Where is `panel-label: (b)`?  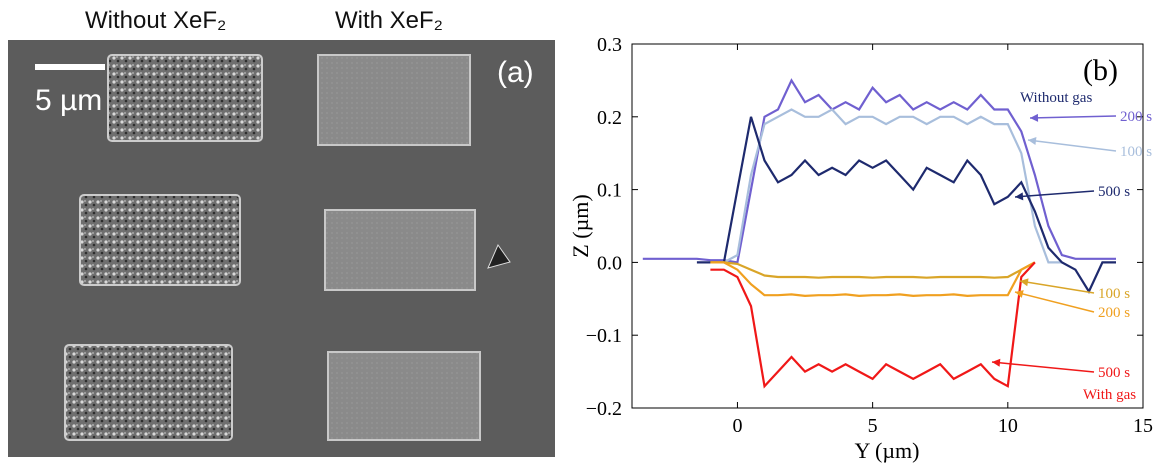 panel-label: (b) is located at coordinates (1100, 70).